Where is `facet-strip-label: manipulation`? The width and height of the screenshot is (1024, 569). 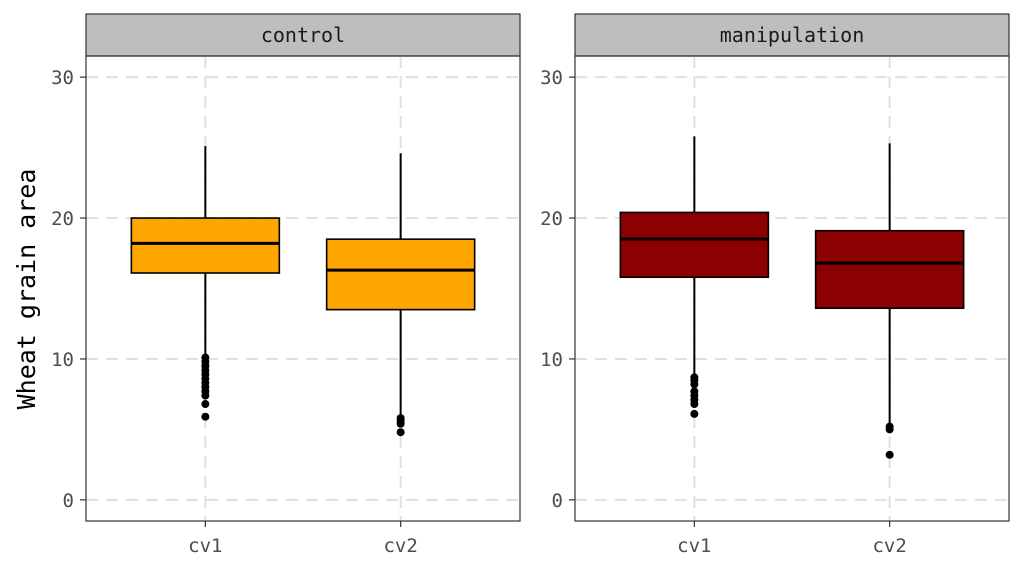 facet-strip-label: manipulation is located at coordinates (792, 35).